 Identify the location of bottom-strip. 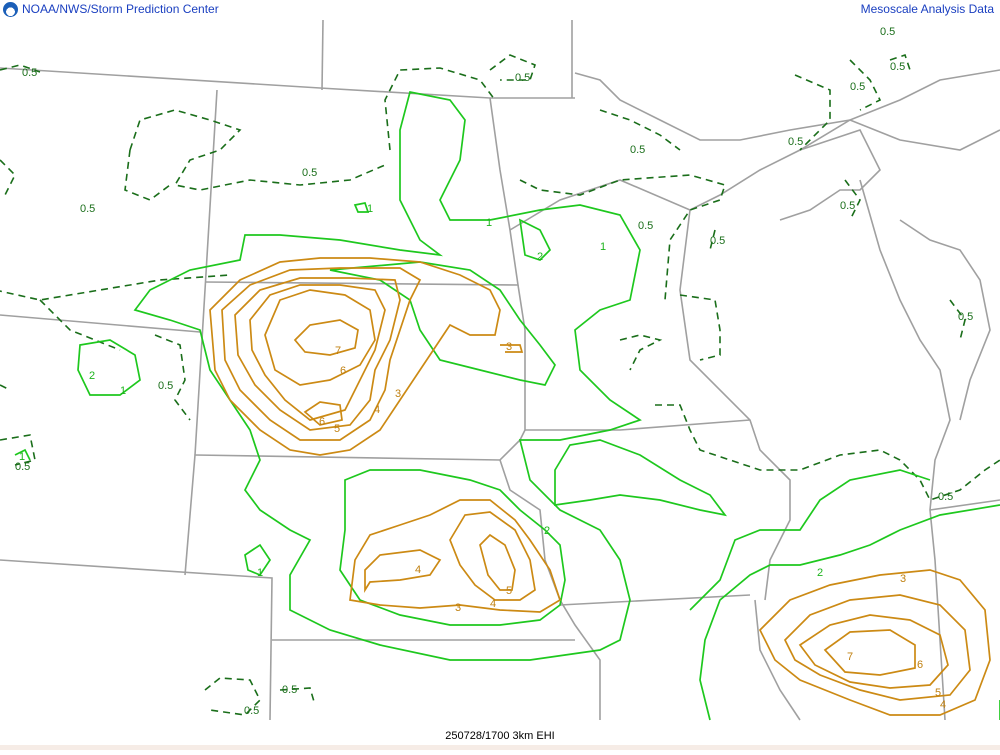
(500, 747).